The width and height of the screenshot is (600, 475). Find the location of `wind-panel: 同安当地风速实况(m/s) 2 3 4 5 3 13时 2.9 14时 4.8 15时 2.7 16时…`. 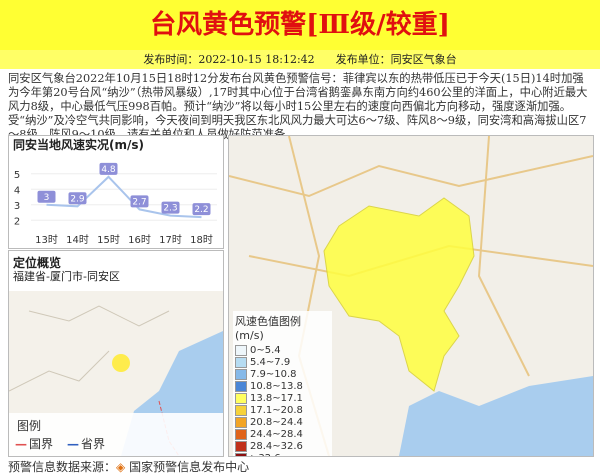

wind-panel: 同安当地风速实况(m/s) 2 3 4 5 3 13时 2.9 14时 4.8 15时 2.7 16时… is located at coordinates (116, 192).